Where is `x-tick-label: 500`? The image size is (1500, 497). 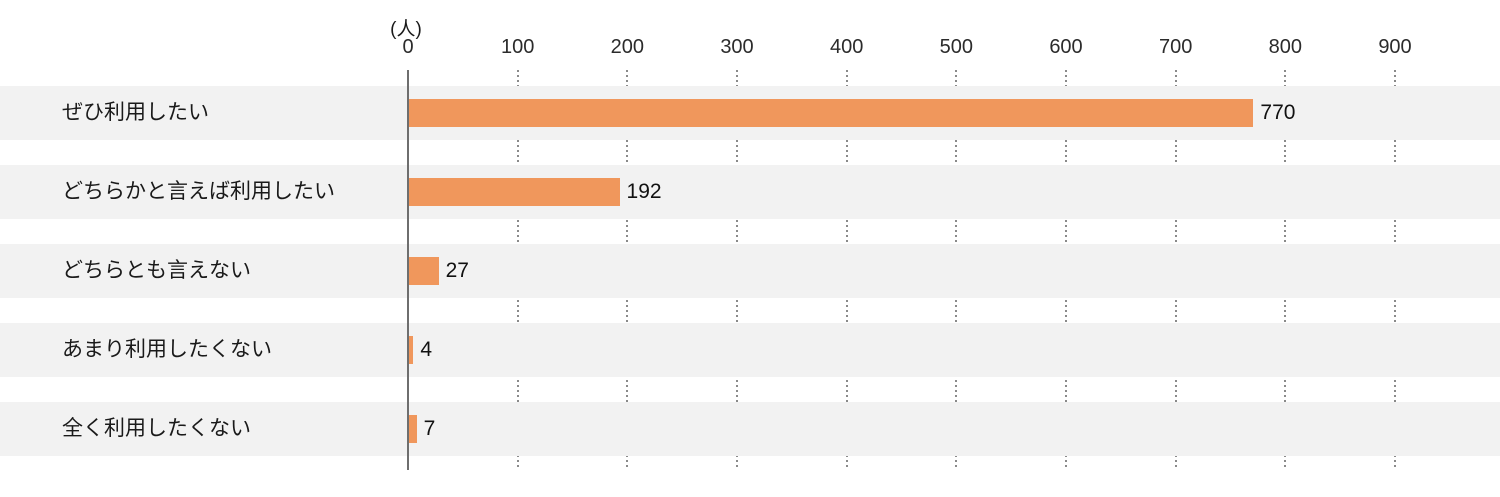
x-tick-label: 500 is located at coordinates (956, 47).